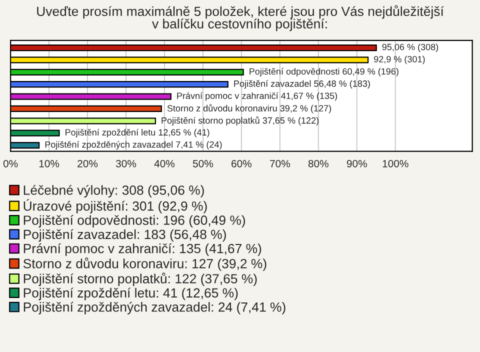 Image resolution: width=480 pixels, height=352 pixels. What do you see at coordinates (257, 96) in the screenshot?
I see `data-label: Právní pomoc v zahraničí 41,67 % (135)` at bounding box center [257, 96].